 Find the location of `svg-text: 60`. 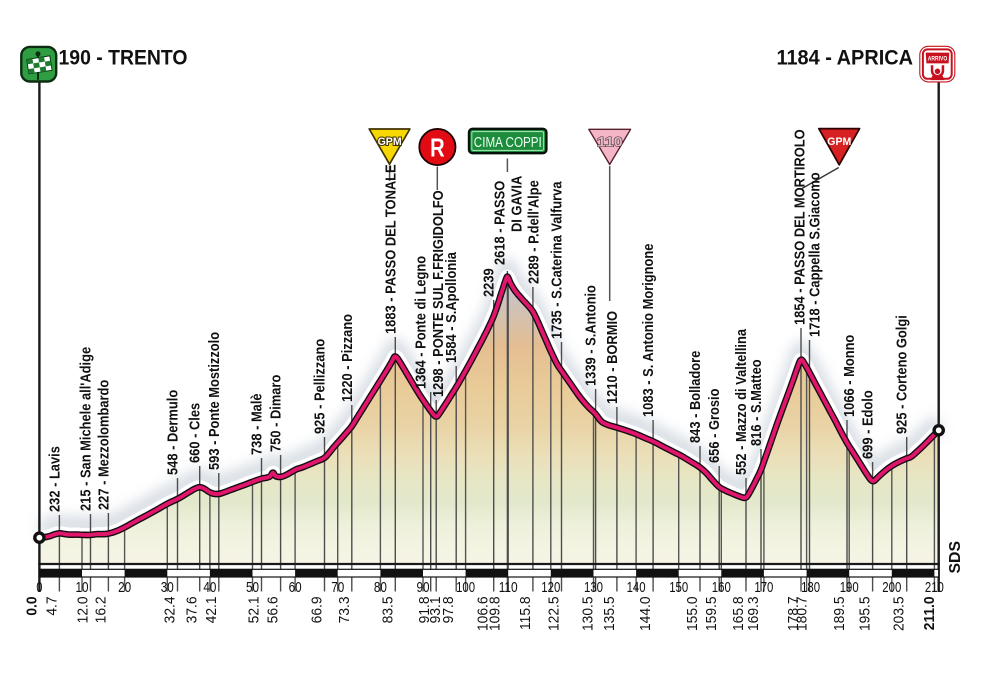

svg-text: 60 is located at coordinates (295, 588).